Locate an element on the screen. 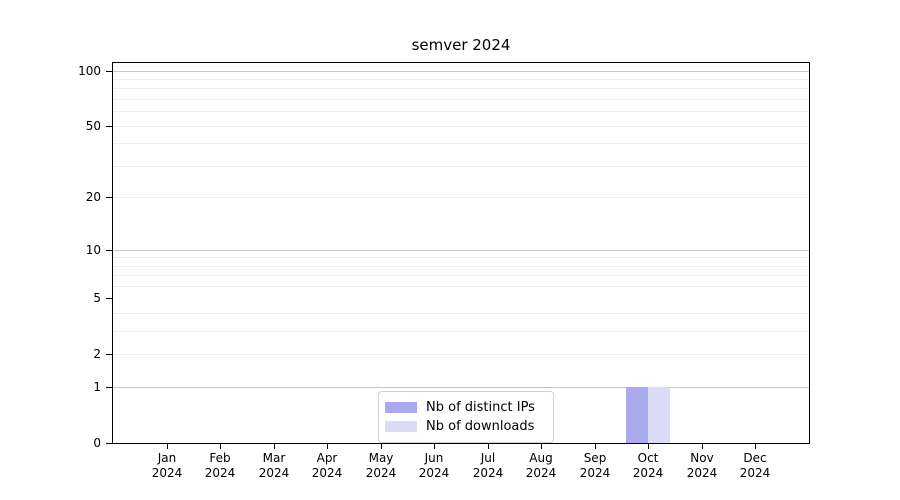  x-tick-label: Jul 2024 is located at coordinates (488, 466).